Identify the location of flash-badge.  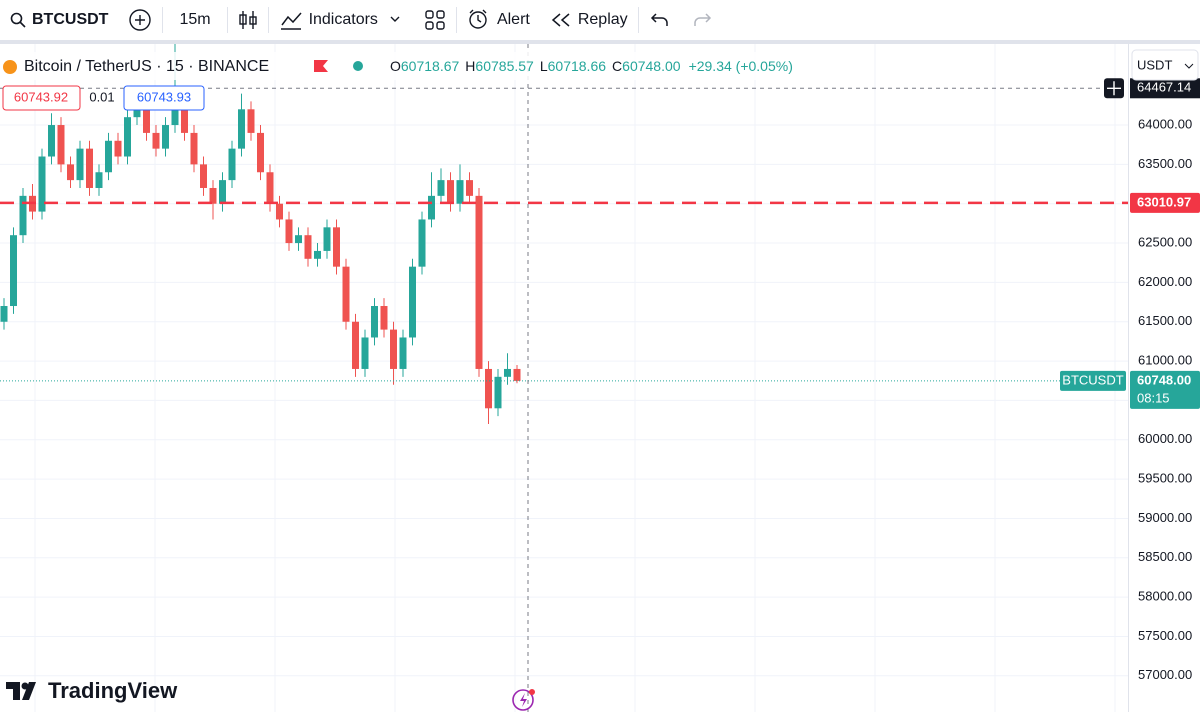
(532, 692).